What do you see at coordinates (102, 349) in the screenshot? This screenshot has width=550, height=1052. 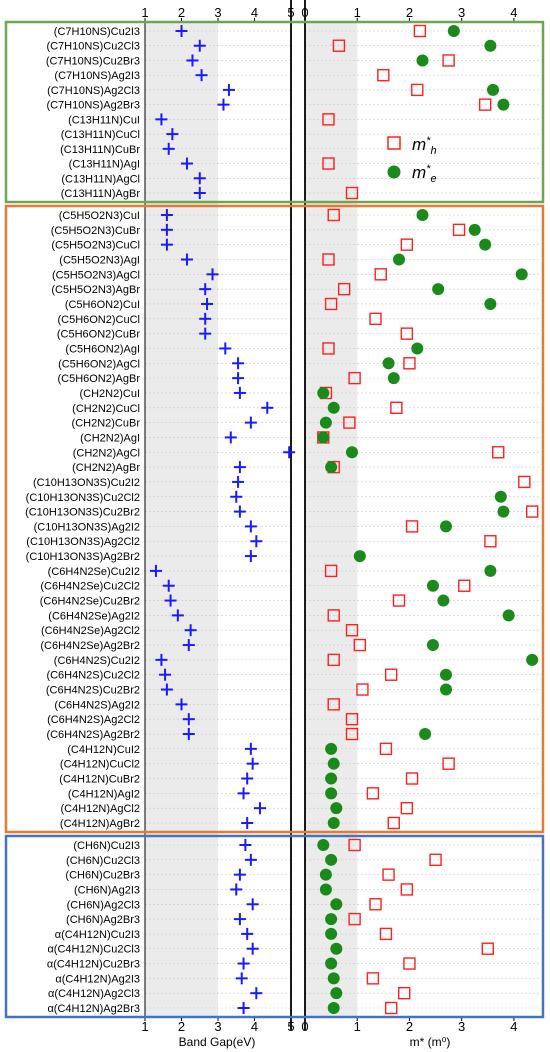 I see `row-label: (C5H6ON2)AgI` at bounding box center [102, 349].